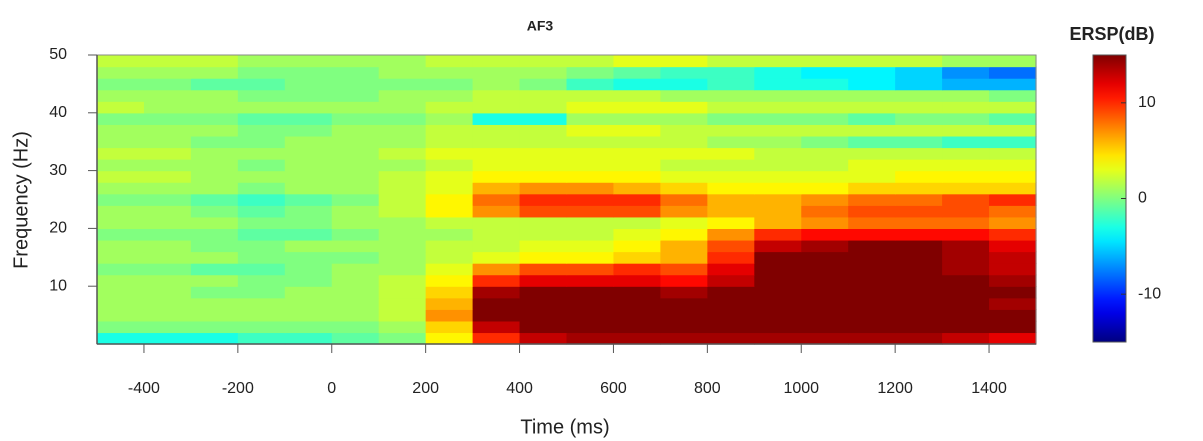 The image size is (1203, 441). Describe the element at coordinates (1142, 198) in the screenshot. I see `colorbar-tick-label: 0` at that location.